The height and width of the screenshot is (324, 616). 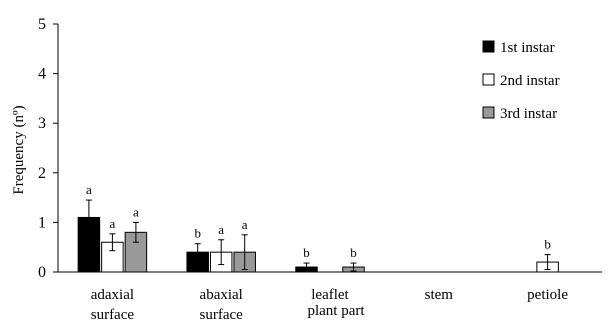 What do you see at coordinates (547, 295) in the screenshot?
I see `x-category-label: petiole` at bounding box center [547, 295].